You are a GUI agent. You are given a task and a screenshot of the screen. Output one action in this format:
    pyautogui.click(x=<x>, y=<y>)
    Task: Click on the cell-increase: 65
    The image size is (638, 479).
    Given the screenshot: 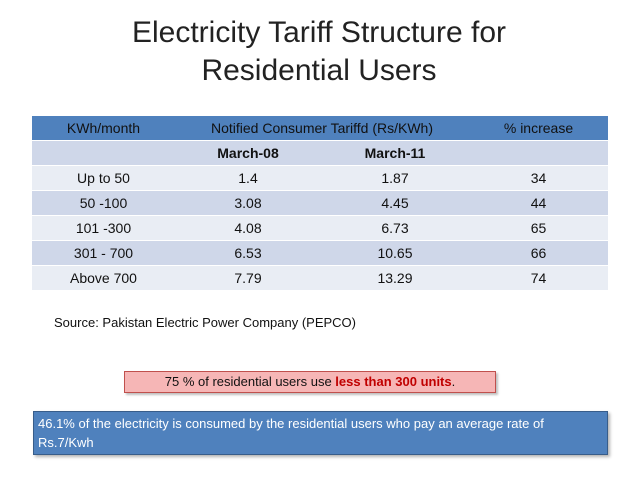 What is the action you would take?
    pyautogui.click(x=538, y=228)
    